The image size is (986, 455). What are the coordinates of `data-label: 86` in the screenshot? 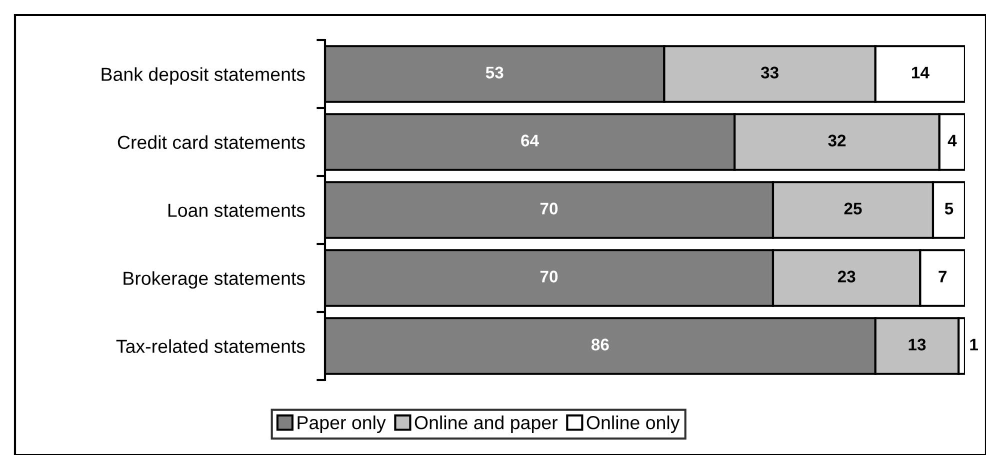 It's located at (600, 344).